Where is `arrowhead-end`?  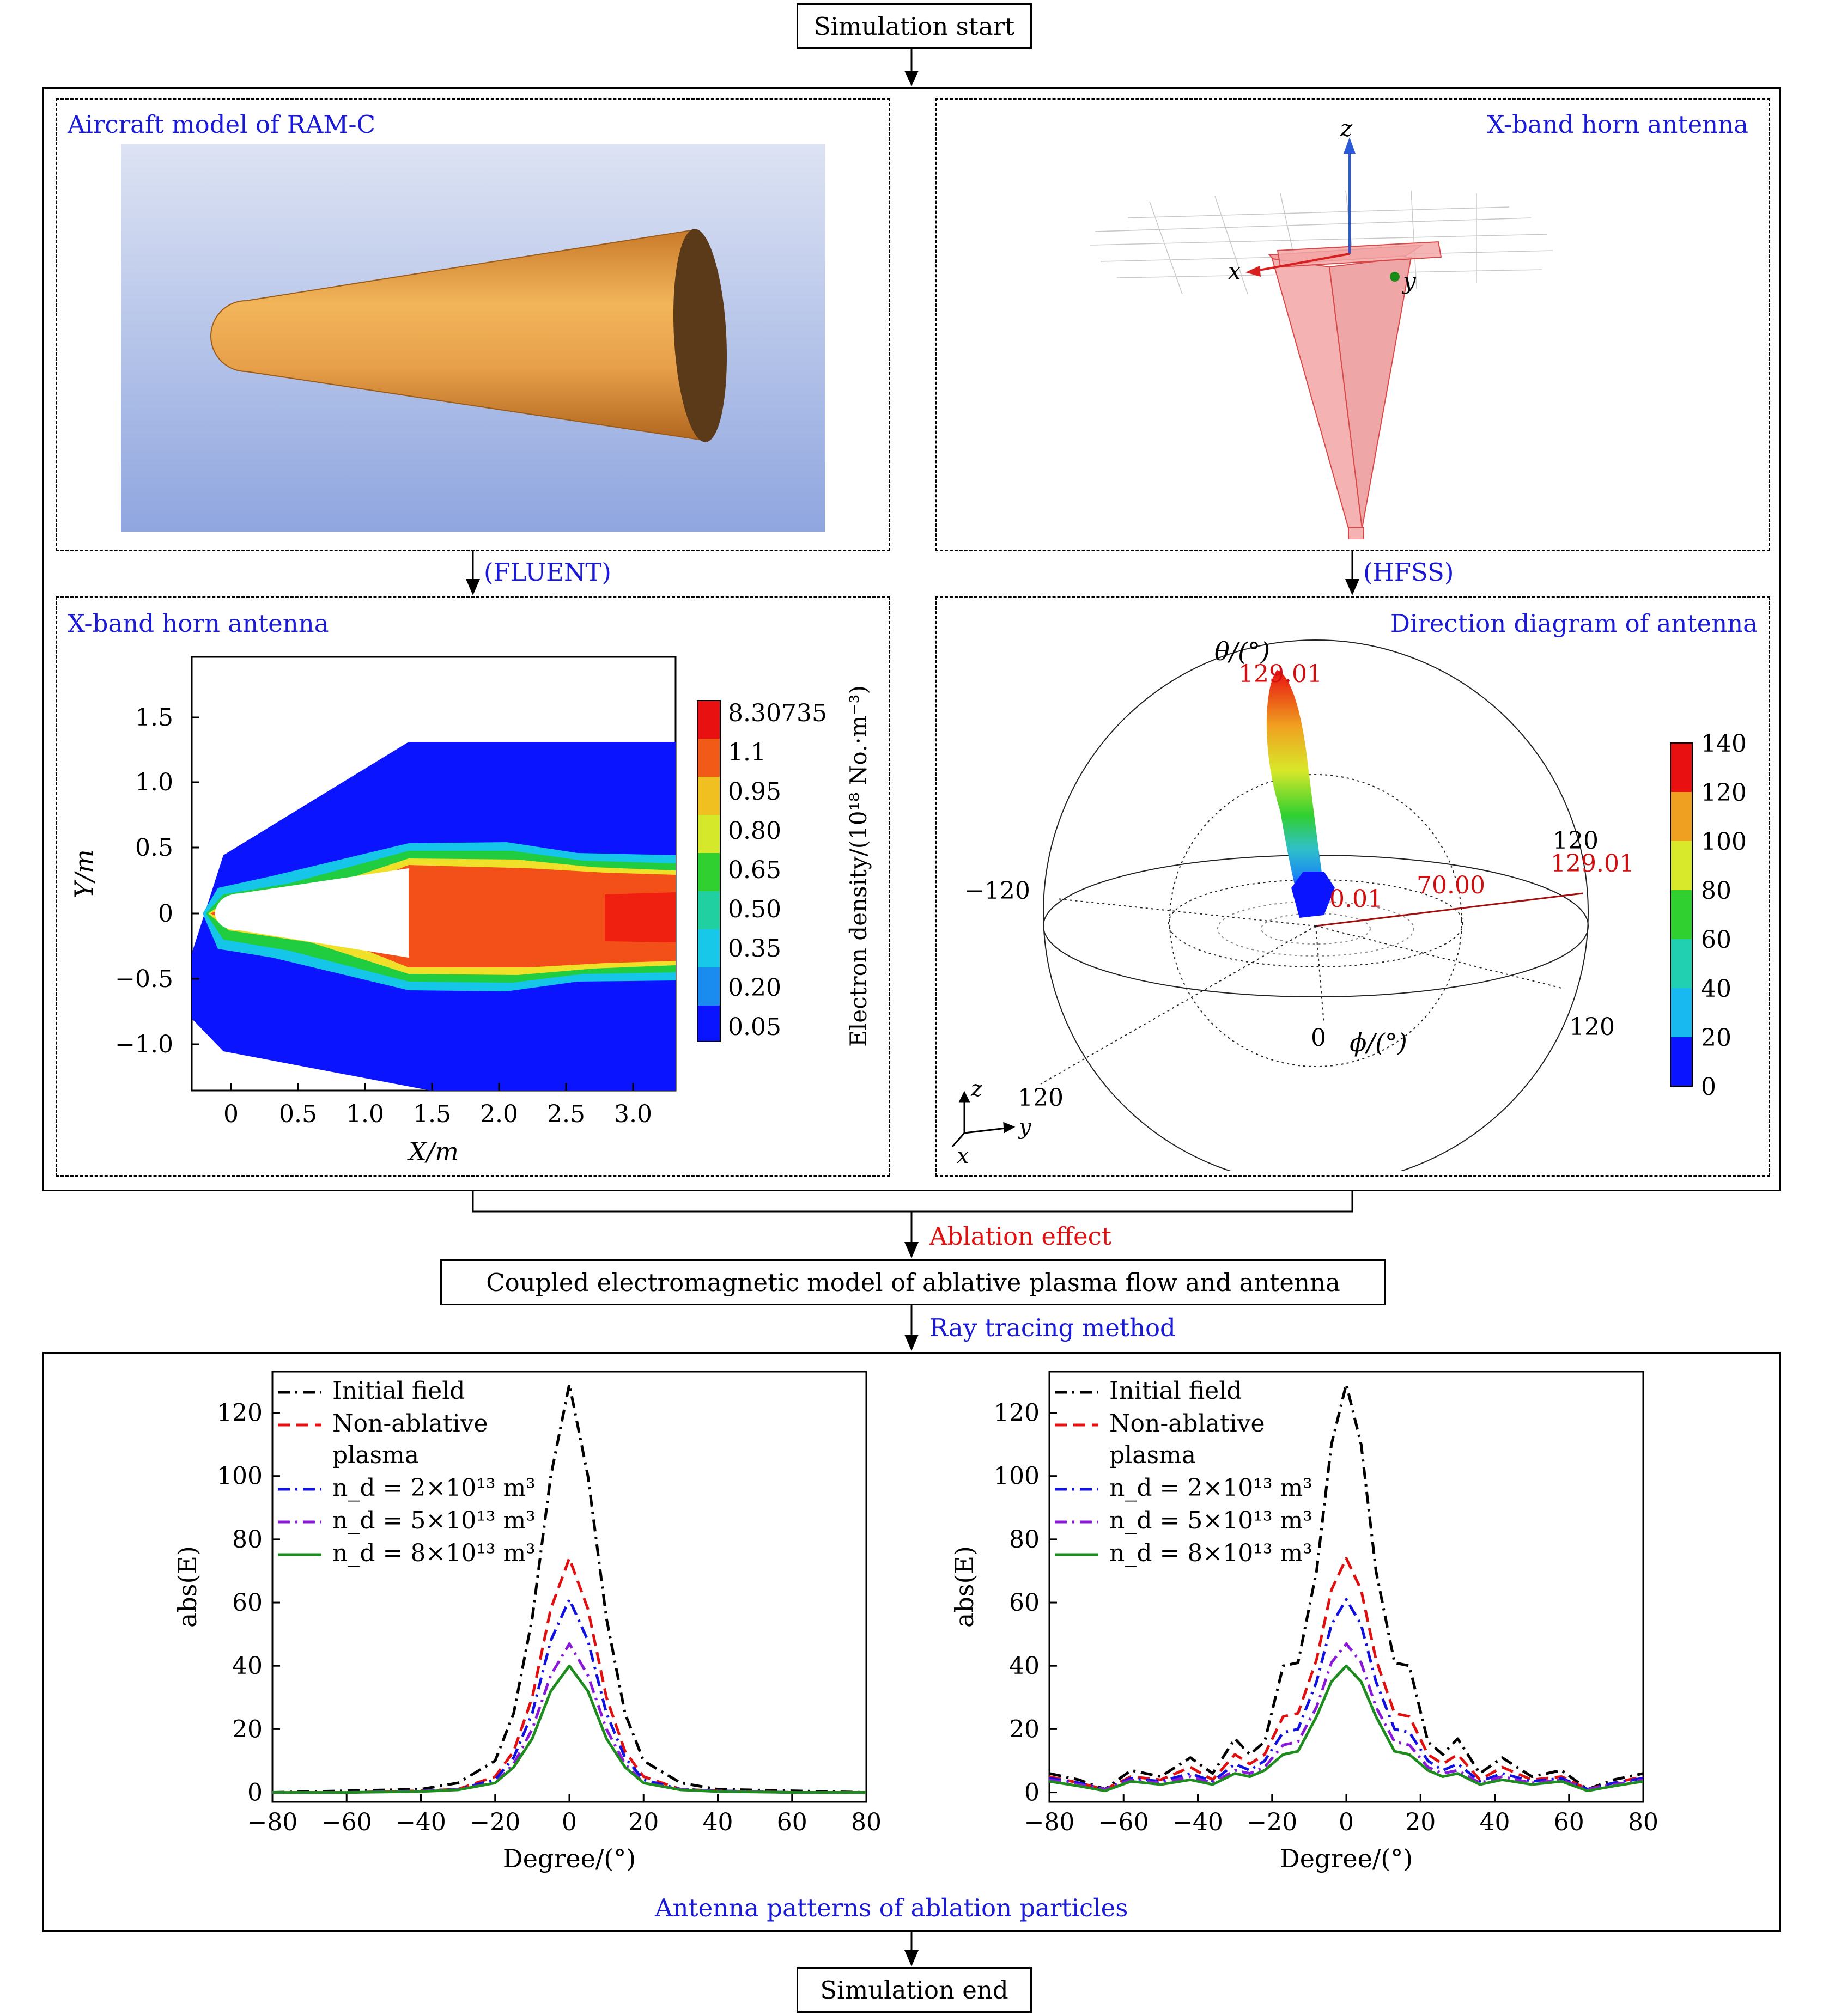
arrowhead-end is located at coordinates (912, 1958).